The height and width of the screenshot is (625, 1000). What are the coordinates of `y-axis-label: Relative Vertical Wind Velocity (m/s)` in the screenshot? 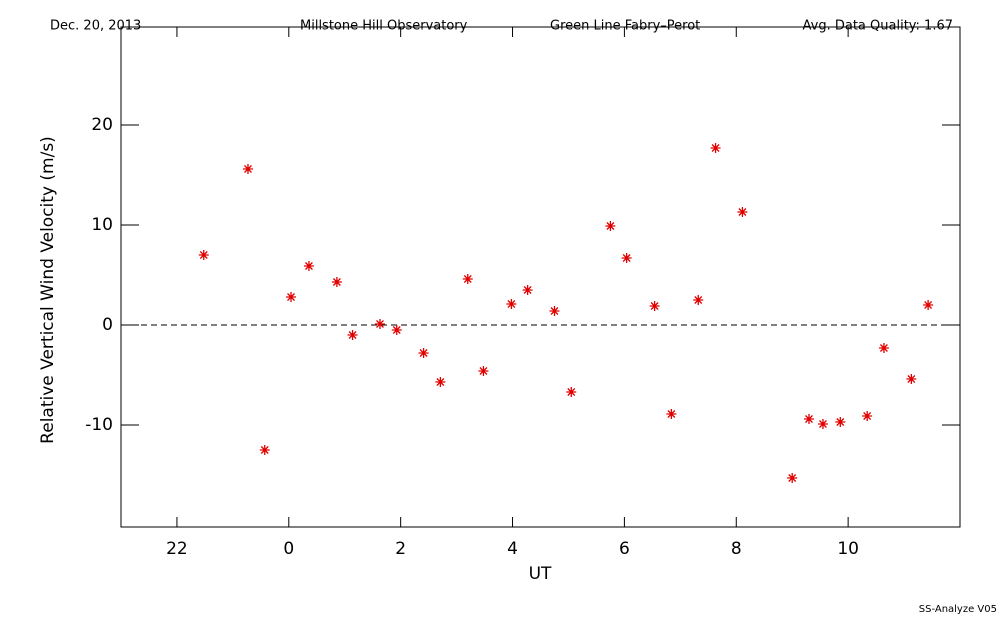 It's located at (48, 290).